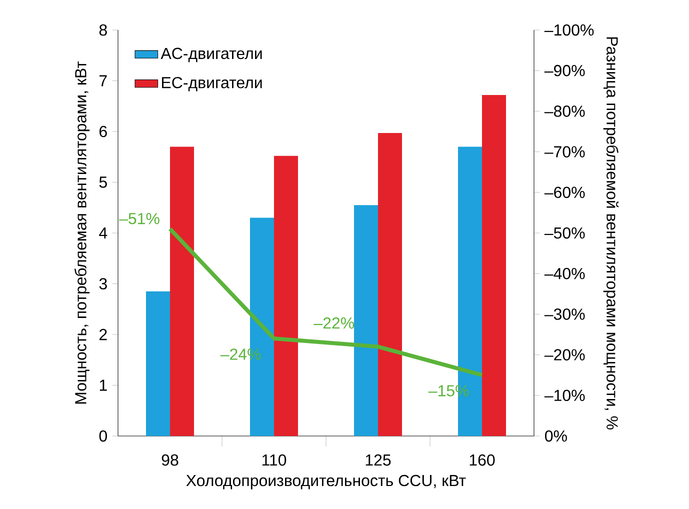  I want to click on y-tick-label: 4, so click(103, 232).